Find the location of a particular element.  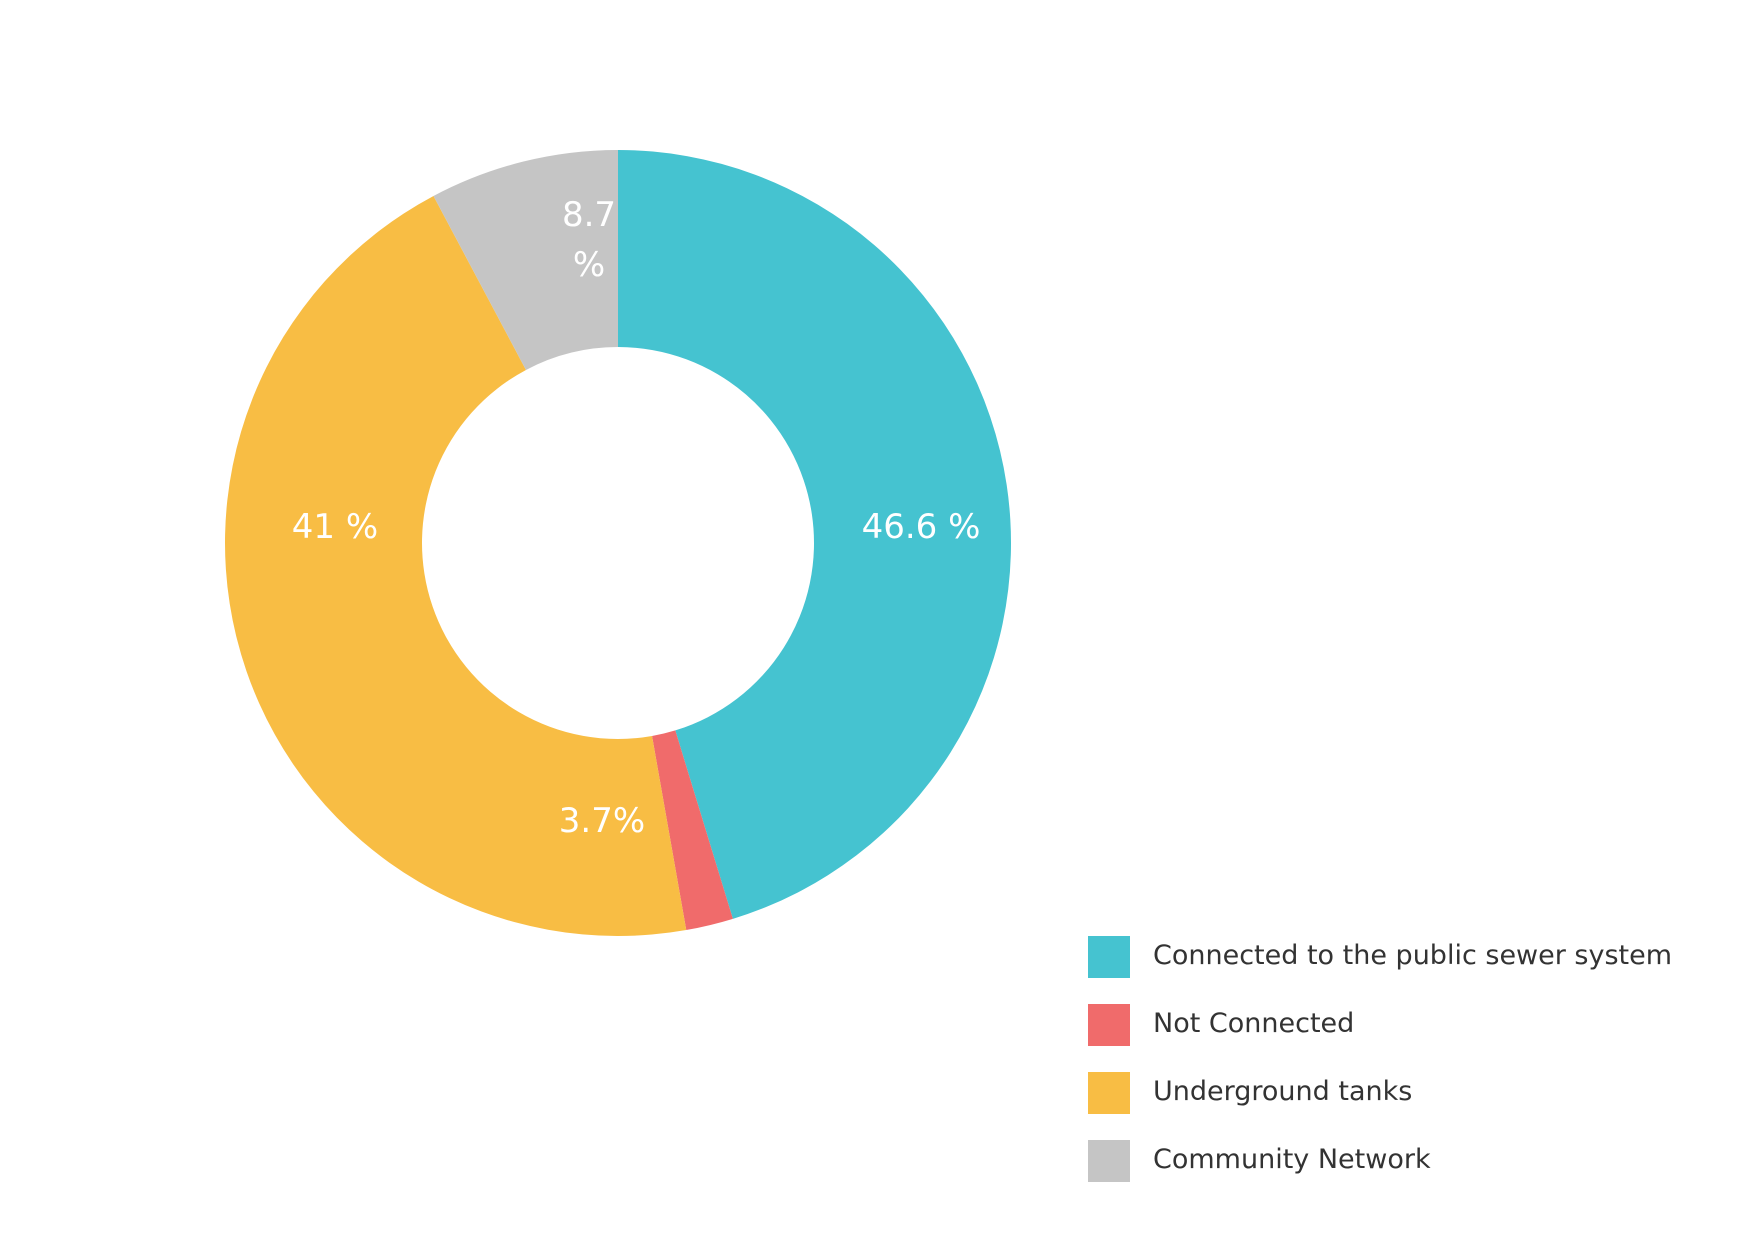

slice-label-line: 41 % is located at coordinates (335, 527).